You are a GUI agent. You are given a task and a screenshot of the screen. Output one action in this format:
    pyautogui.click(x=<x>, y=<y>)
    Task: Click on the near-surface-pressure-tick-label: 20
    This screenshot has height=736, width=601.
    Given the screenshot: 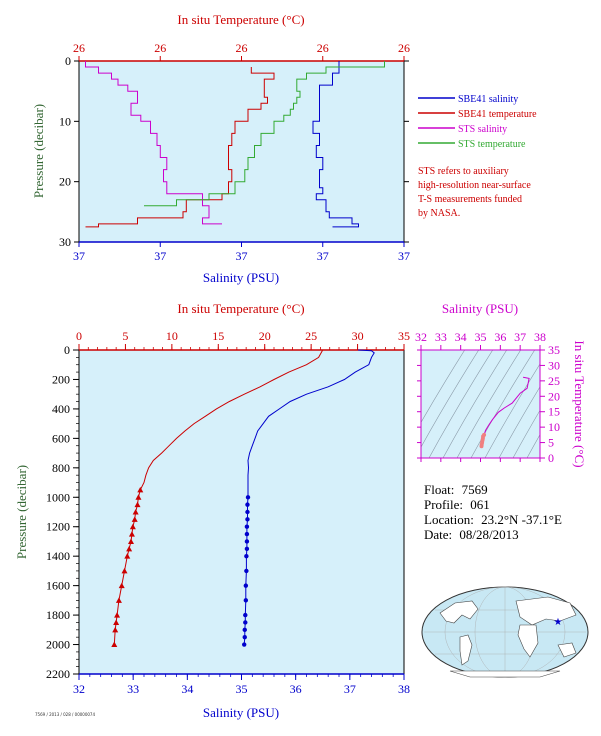 What is the action you would take?
    pyautogui.click(x=65, y=182)
    